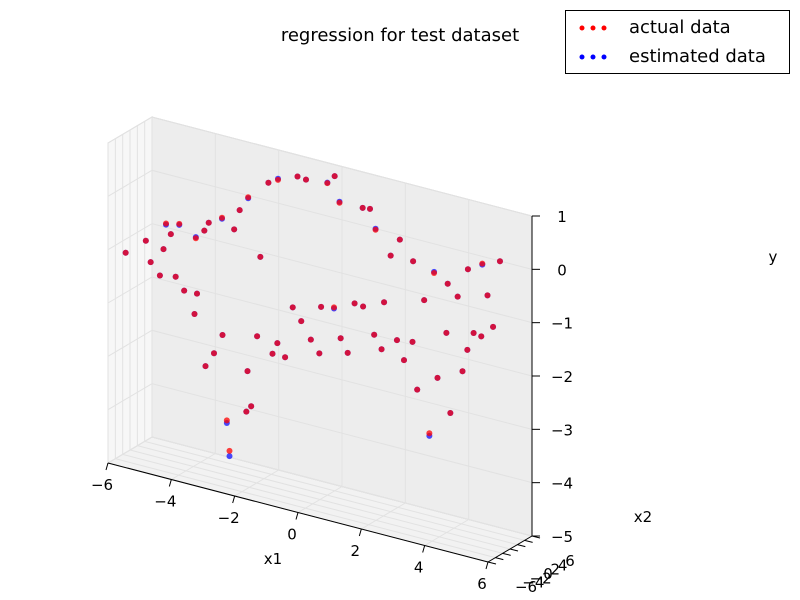 The image size is (800, 600). Describe the element at coordinates (356, 551) in the screenshot. I see `x1-tick-label: 2` at that location.